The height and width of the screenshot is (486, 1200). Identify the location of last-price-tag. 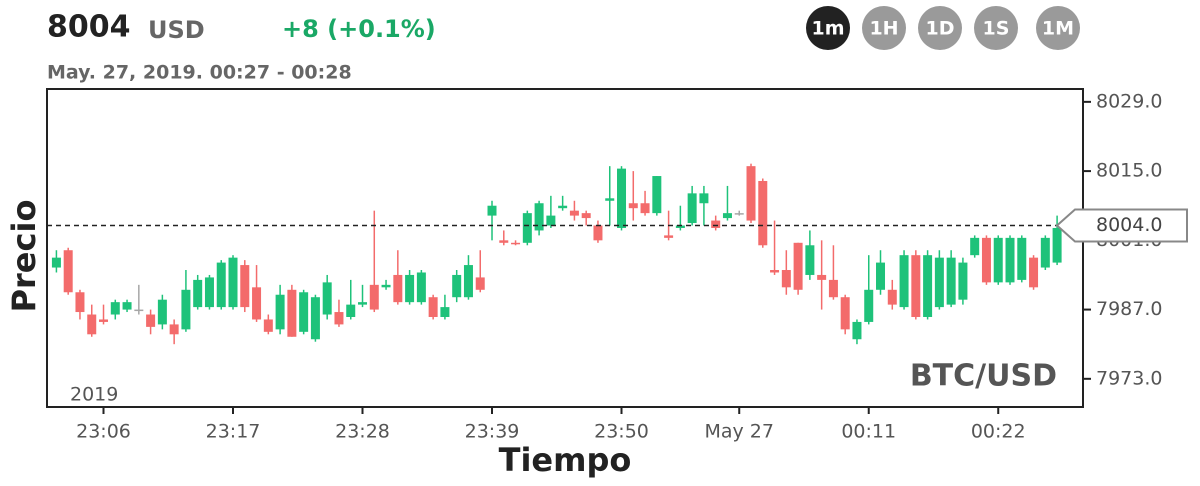
(1121, 225).